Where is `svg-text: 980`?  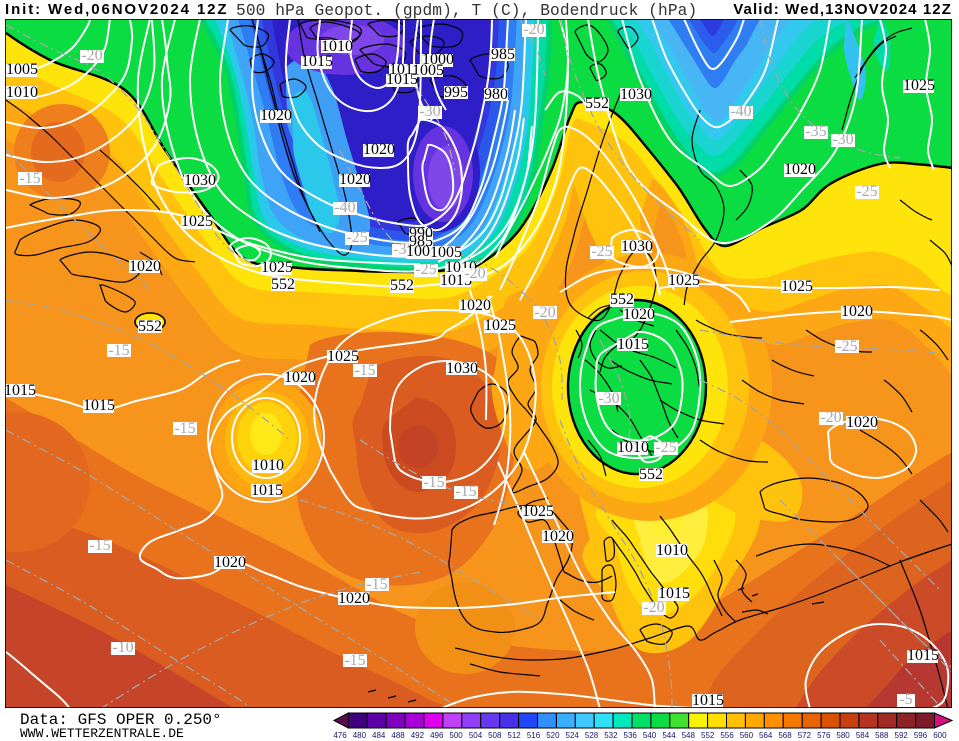 svg-text: 980 is located at coordinates (496, 94).